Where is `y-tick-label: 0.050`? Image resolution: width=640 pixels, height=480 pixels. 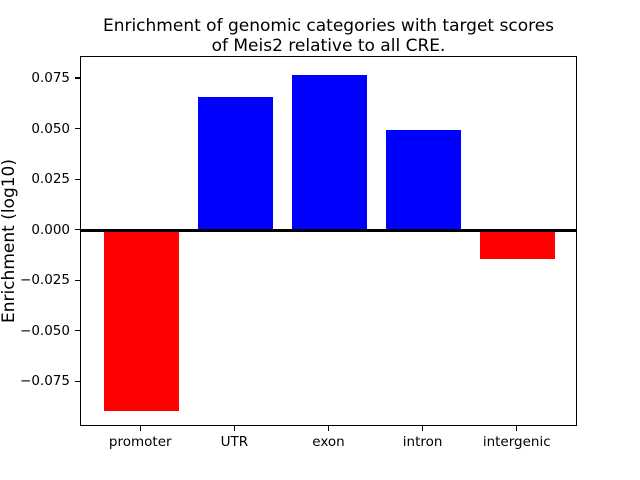 y-tick-label: 0.050 is located at coordinates (50, 128).